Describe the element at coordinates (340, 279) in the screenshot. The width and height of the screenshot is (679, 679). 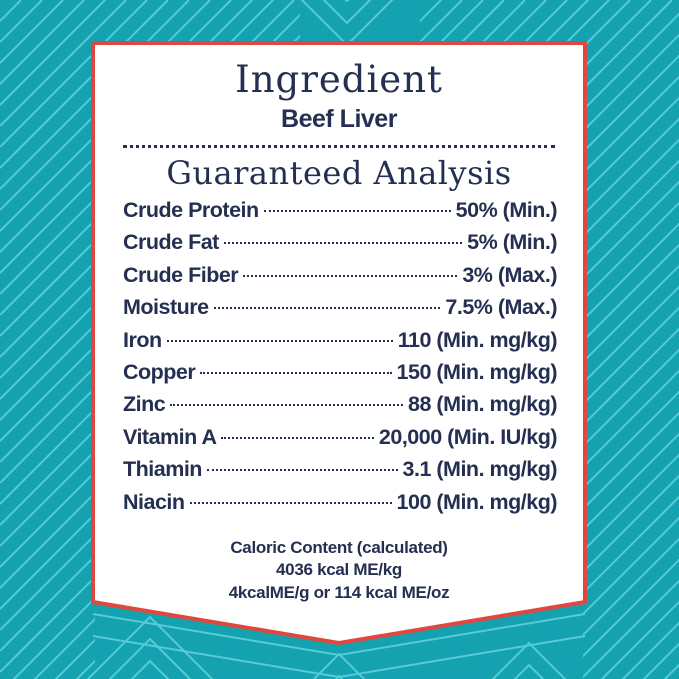
I see `table-row: Crude Fiber 3% (Max.)` at that location.